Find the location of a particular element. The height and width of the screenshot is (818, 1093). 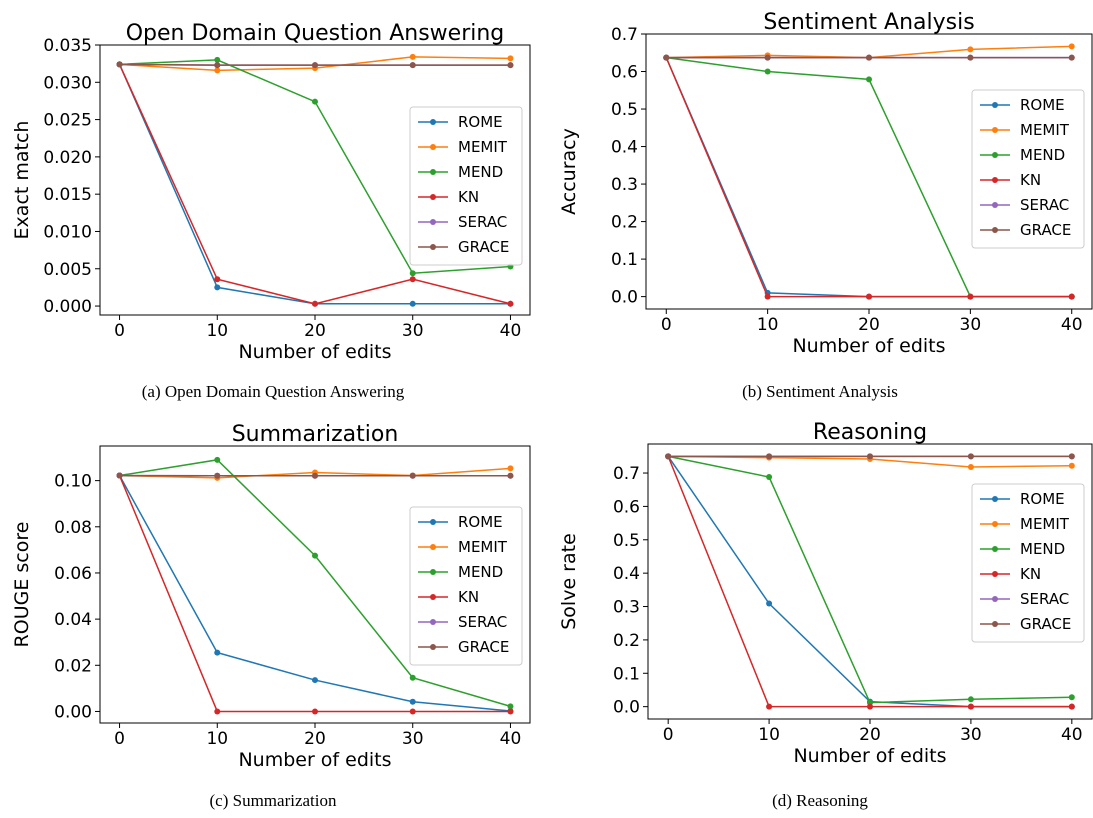

x-axis-label-summarization: Number of edits is located at coordinates (314, 760).